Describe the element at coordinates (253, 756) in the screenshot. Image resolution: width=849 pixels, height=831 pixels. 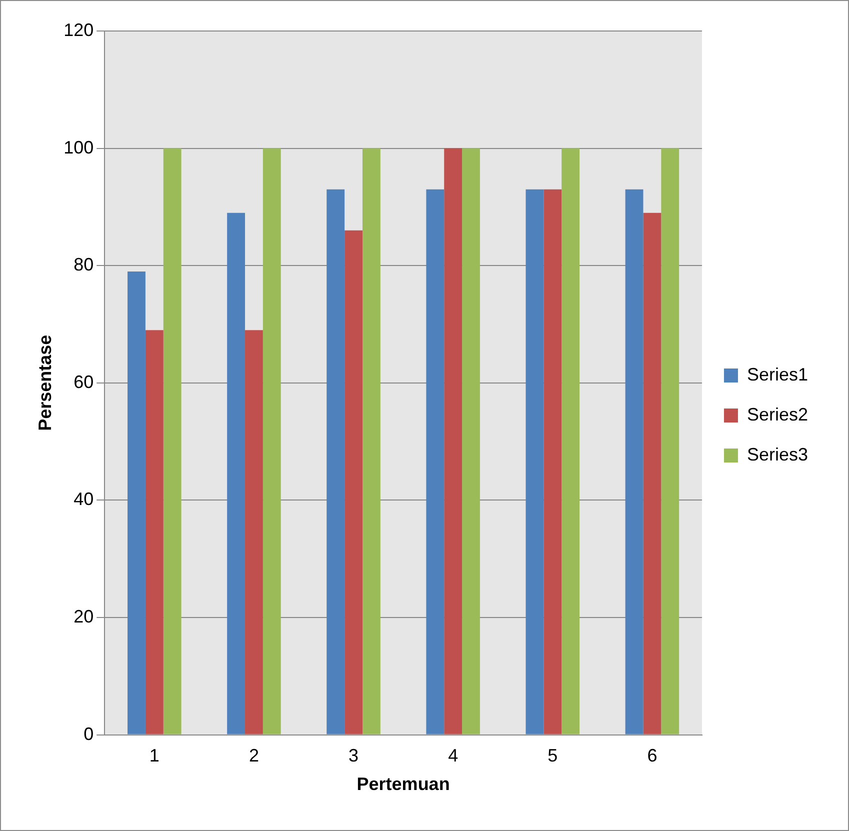
I see `x-tick-label: 2` at that location.